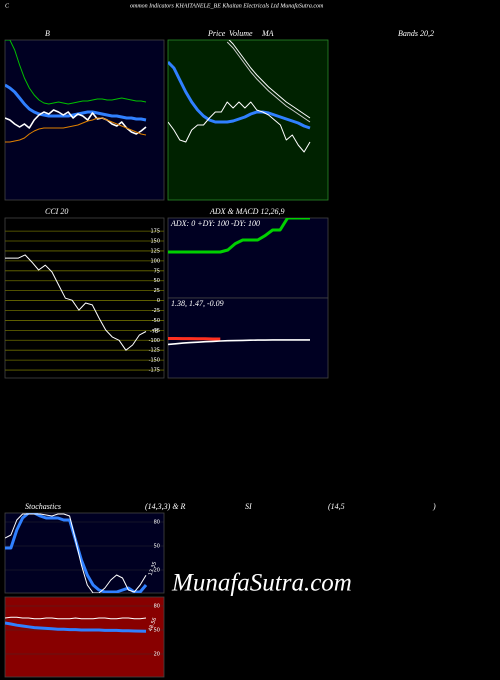 This screenshot has width=500, height=680. Describe the element at coordinates (154, 351) in the screenshot. I see `y-tick-label: -125` at that location.